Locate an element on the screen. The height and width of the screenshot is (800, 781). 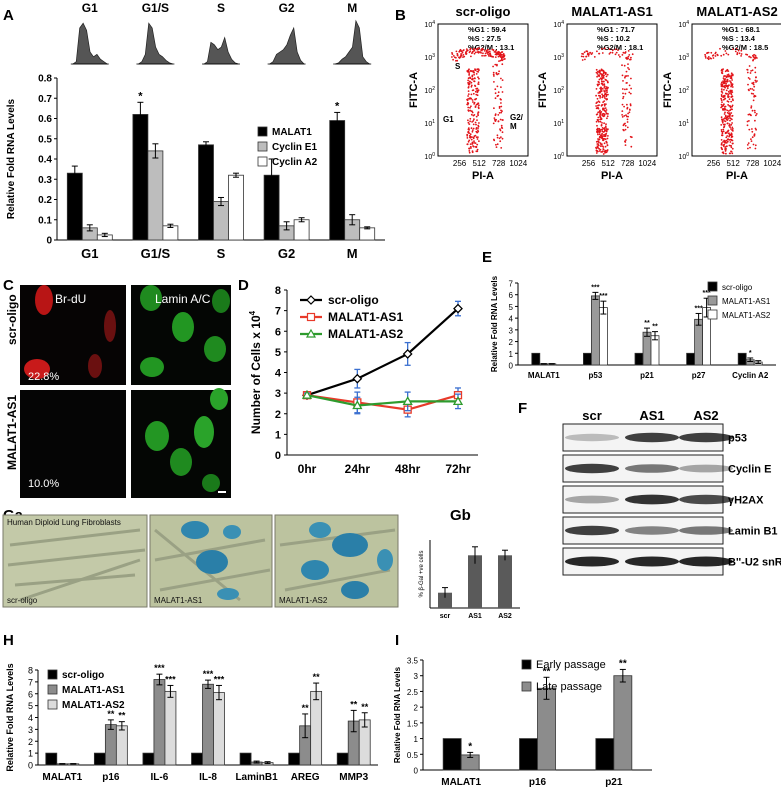
significance-marker: ** is located at coordinates (122, 716).